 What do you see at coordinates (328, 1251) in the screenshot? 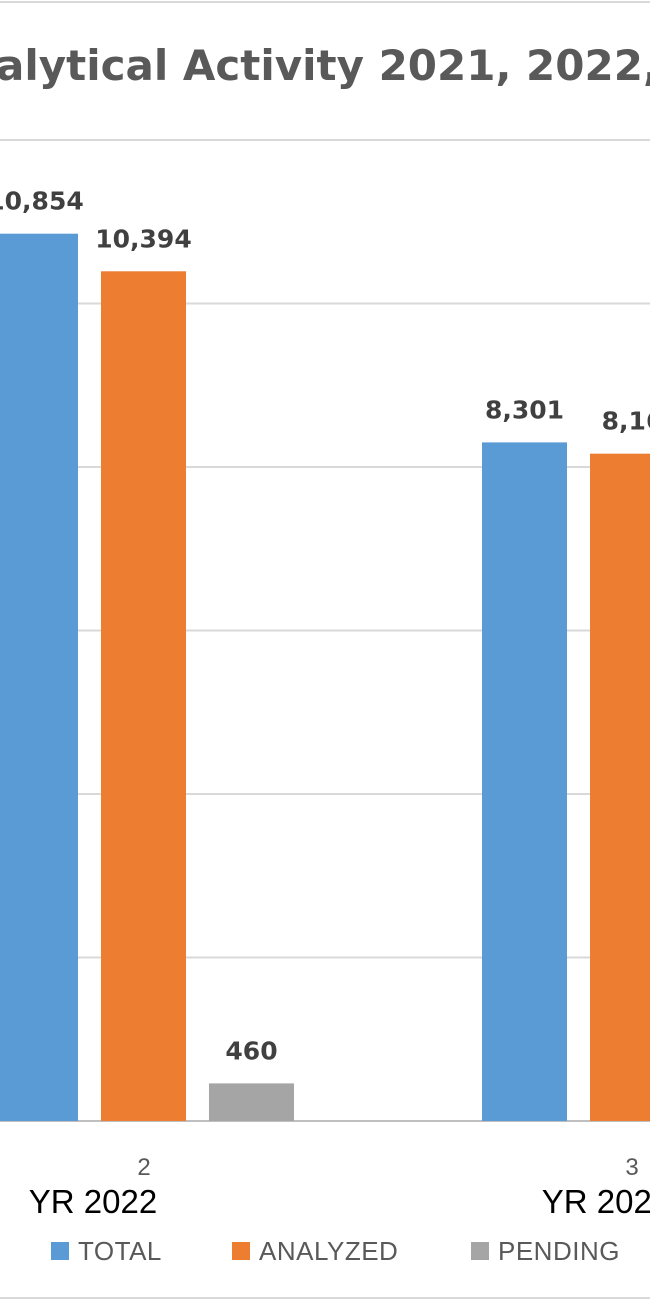
I see `legend-label-analyzed: ANALYZED` at bounding box center [328, 1251].